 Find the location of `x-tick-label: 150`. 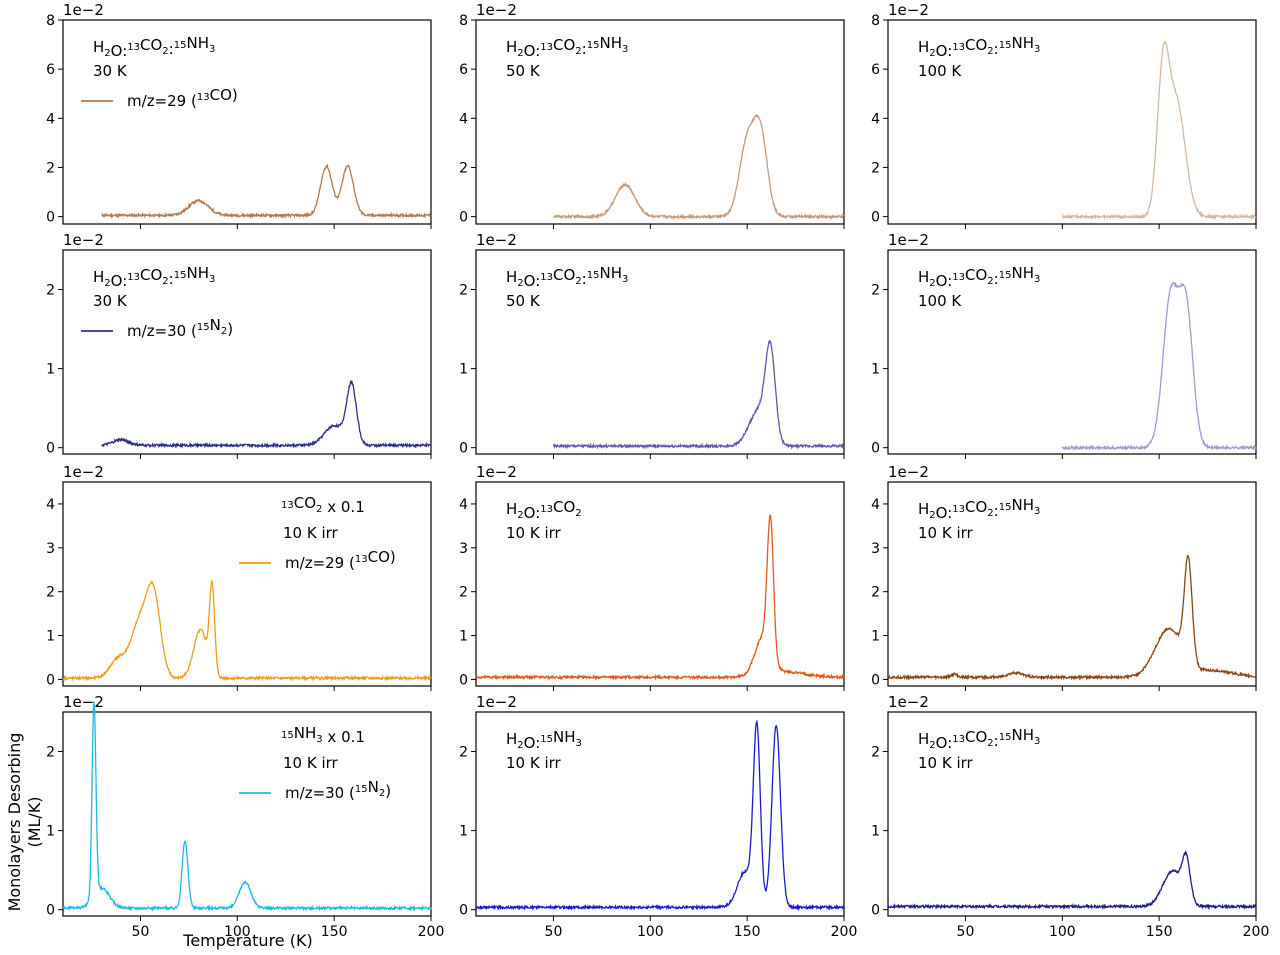

x-tick-label: 150 is located at coordinates (747, 932).